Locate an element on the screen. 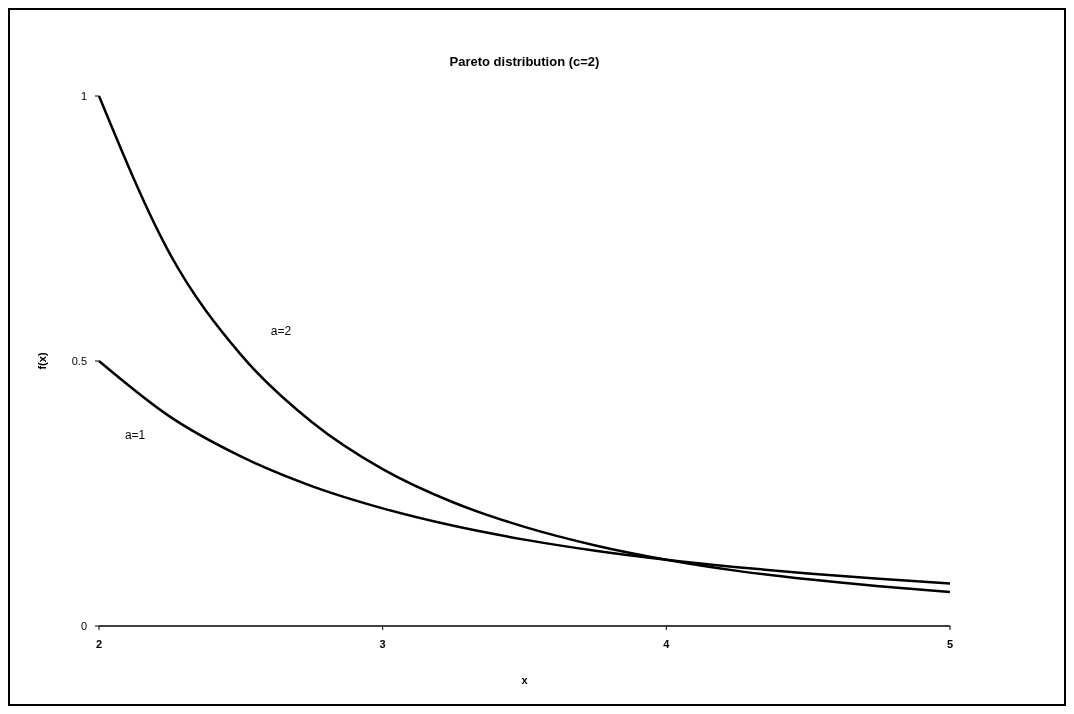 The image size is (1074, 714). series-label: a=1 is located at coordinates (135, 434).